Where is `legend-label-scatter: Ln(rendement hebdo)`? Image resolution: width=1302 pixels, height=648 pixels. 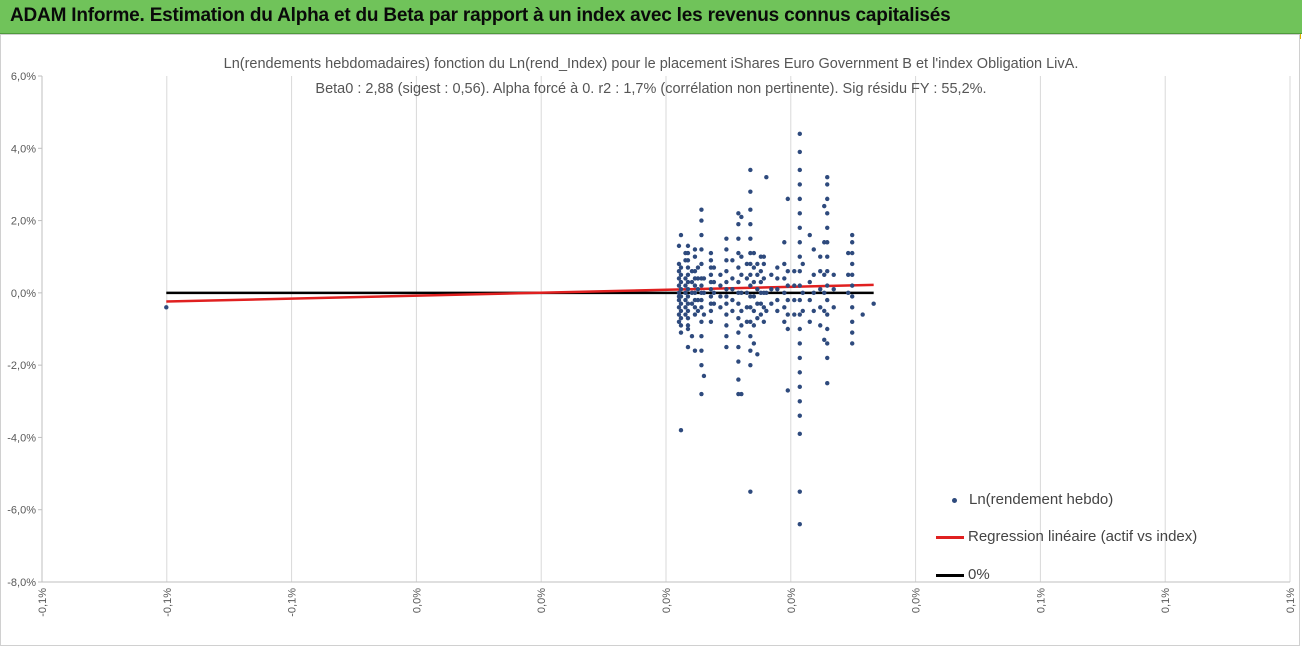 legend-label-scatter: Ln(rendement hebdo) is located at coordinates (1041, 499).